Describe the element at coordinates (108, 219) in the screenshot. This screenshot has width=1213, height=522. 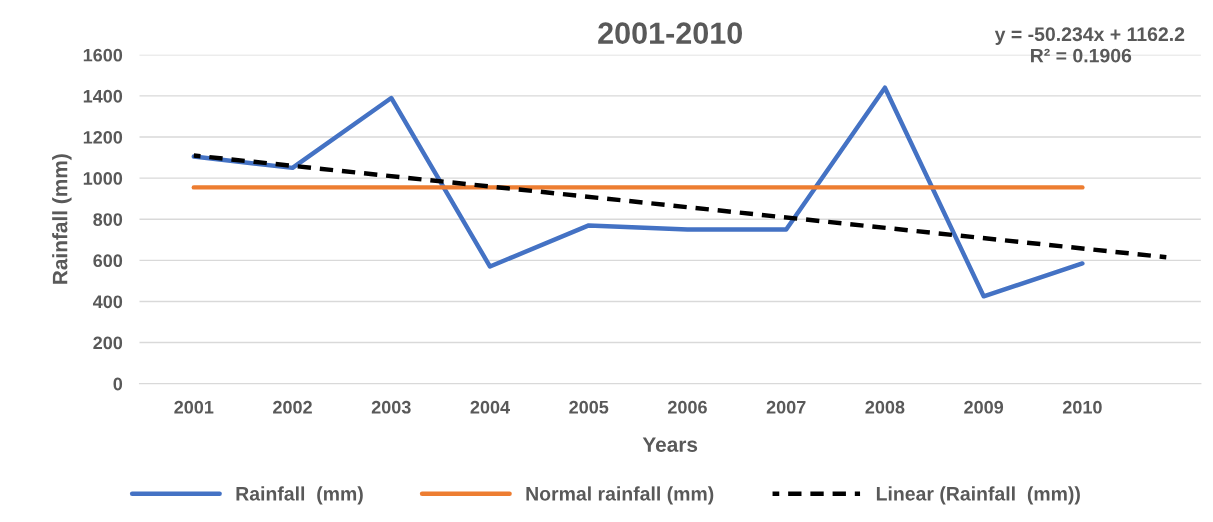
I see `y-tick-label: 800` at that location.